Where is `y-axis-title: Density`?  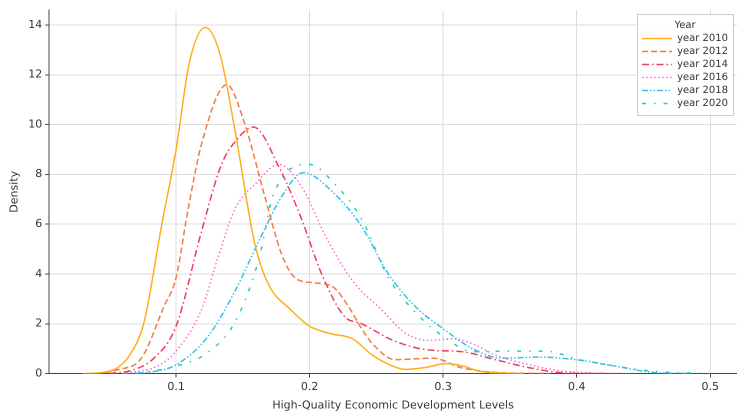
y-axis-title: Density is located at coordinates (13, 191).